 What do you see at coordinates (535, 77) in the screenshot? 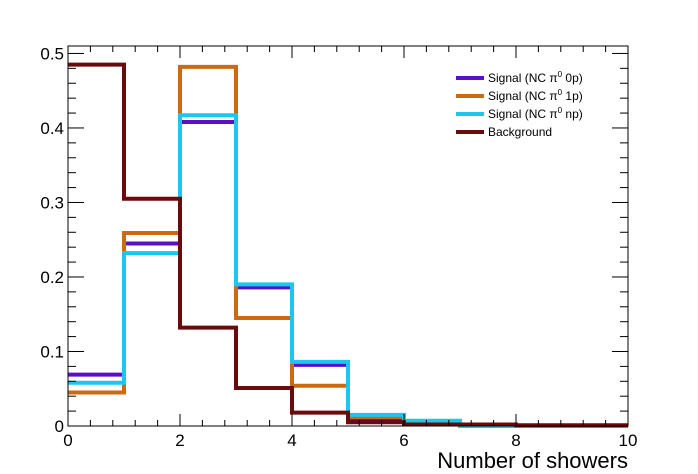
I see `legend-label-0: Signal (NC π0 0p)` at bounding box center [535, 77].